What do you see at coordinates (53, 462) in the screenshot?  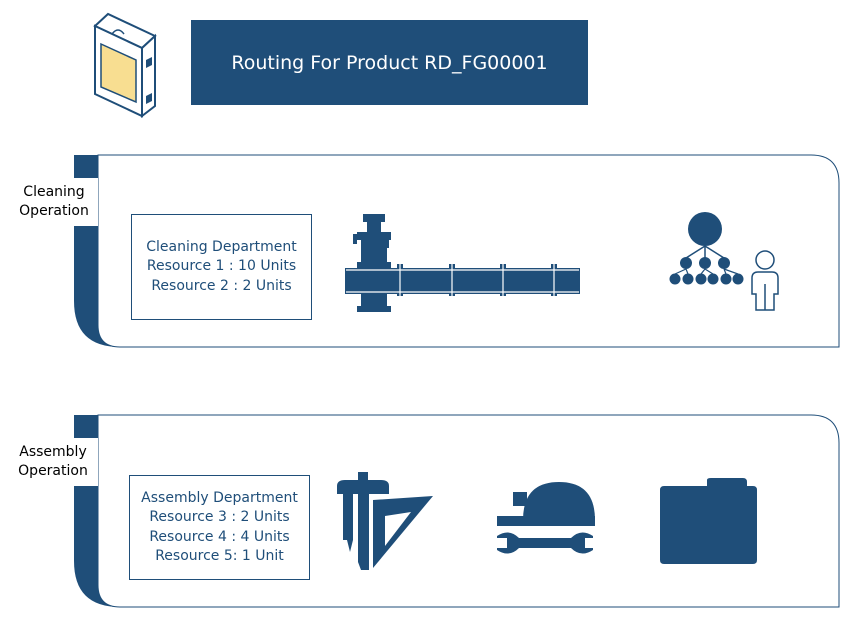 I see `assembly-operation-label: Assembly Operation` at bounding box center [53, 462].